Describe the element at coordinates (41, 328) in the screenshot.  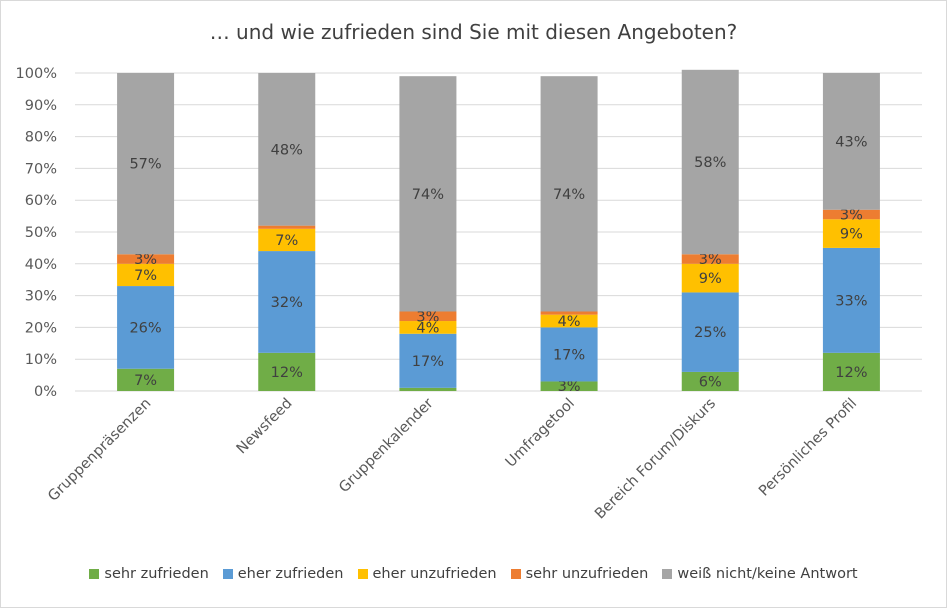
I see `y-tick-label: 20%` at that location.